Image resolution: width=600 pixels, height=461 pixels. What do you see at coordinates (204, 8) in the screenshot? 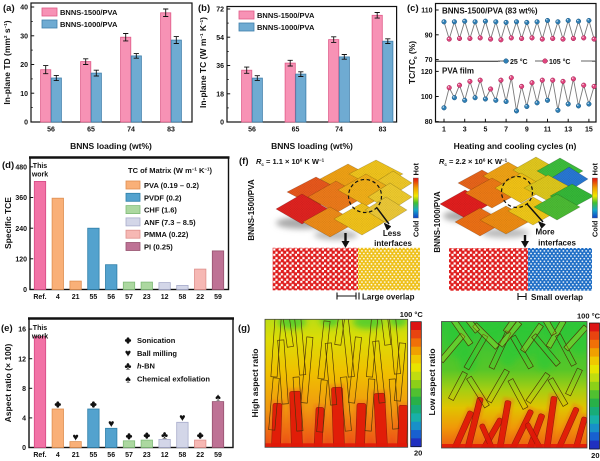
I see `svg-text: (b)` at bounding box center [204, 8].